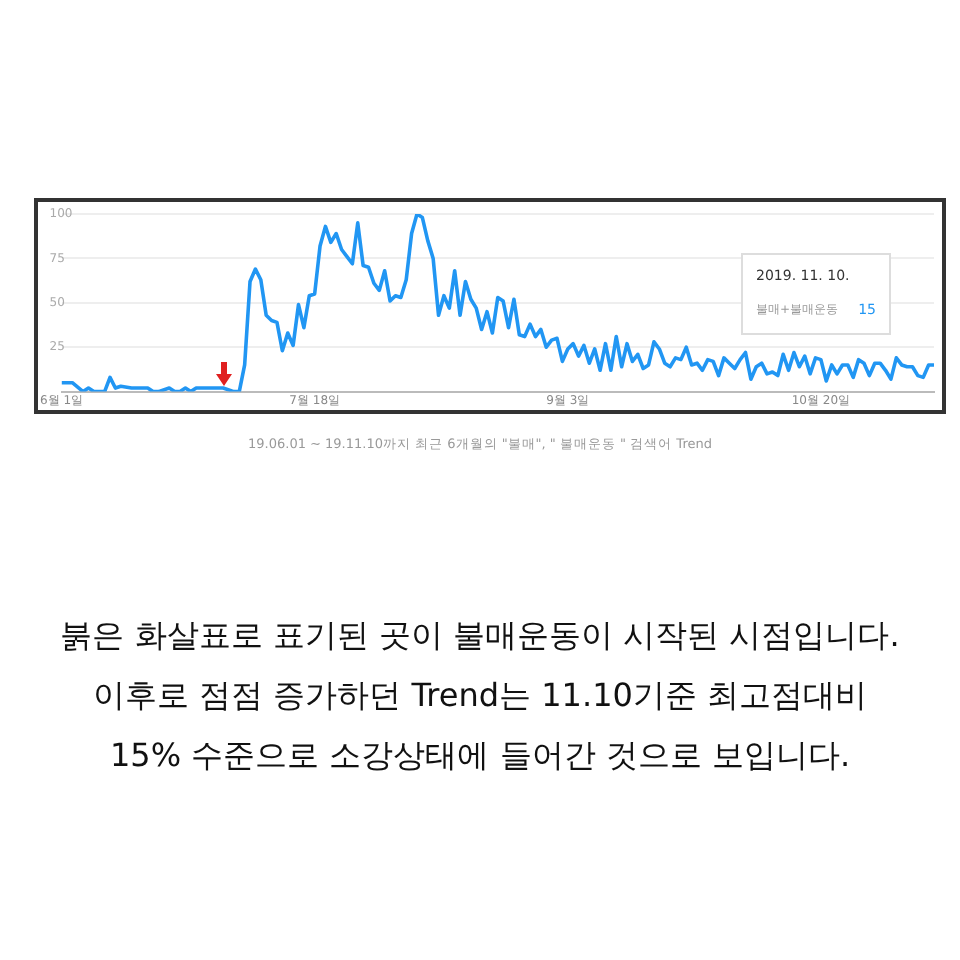 Image resolution: width=960 pixels, height=960 pixels. I want to click on text: 15% 수준으로 소강상태에 들어간 것으로 보입니다., so click(480, 757).